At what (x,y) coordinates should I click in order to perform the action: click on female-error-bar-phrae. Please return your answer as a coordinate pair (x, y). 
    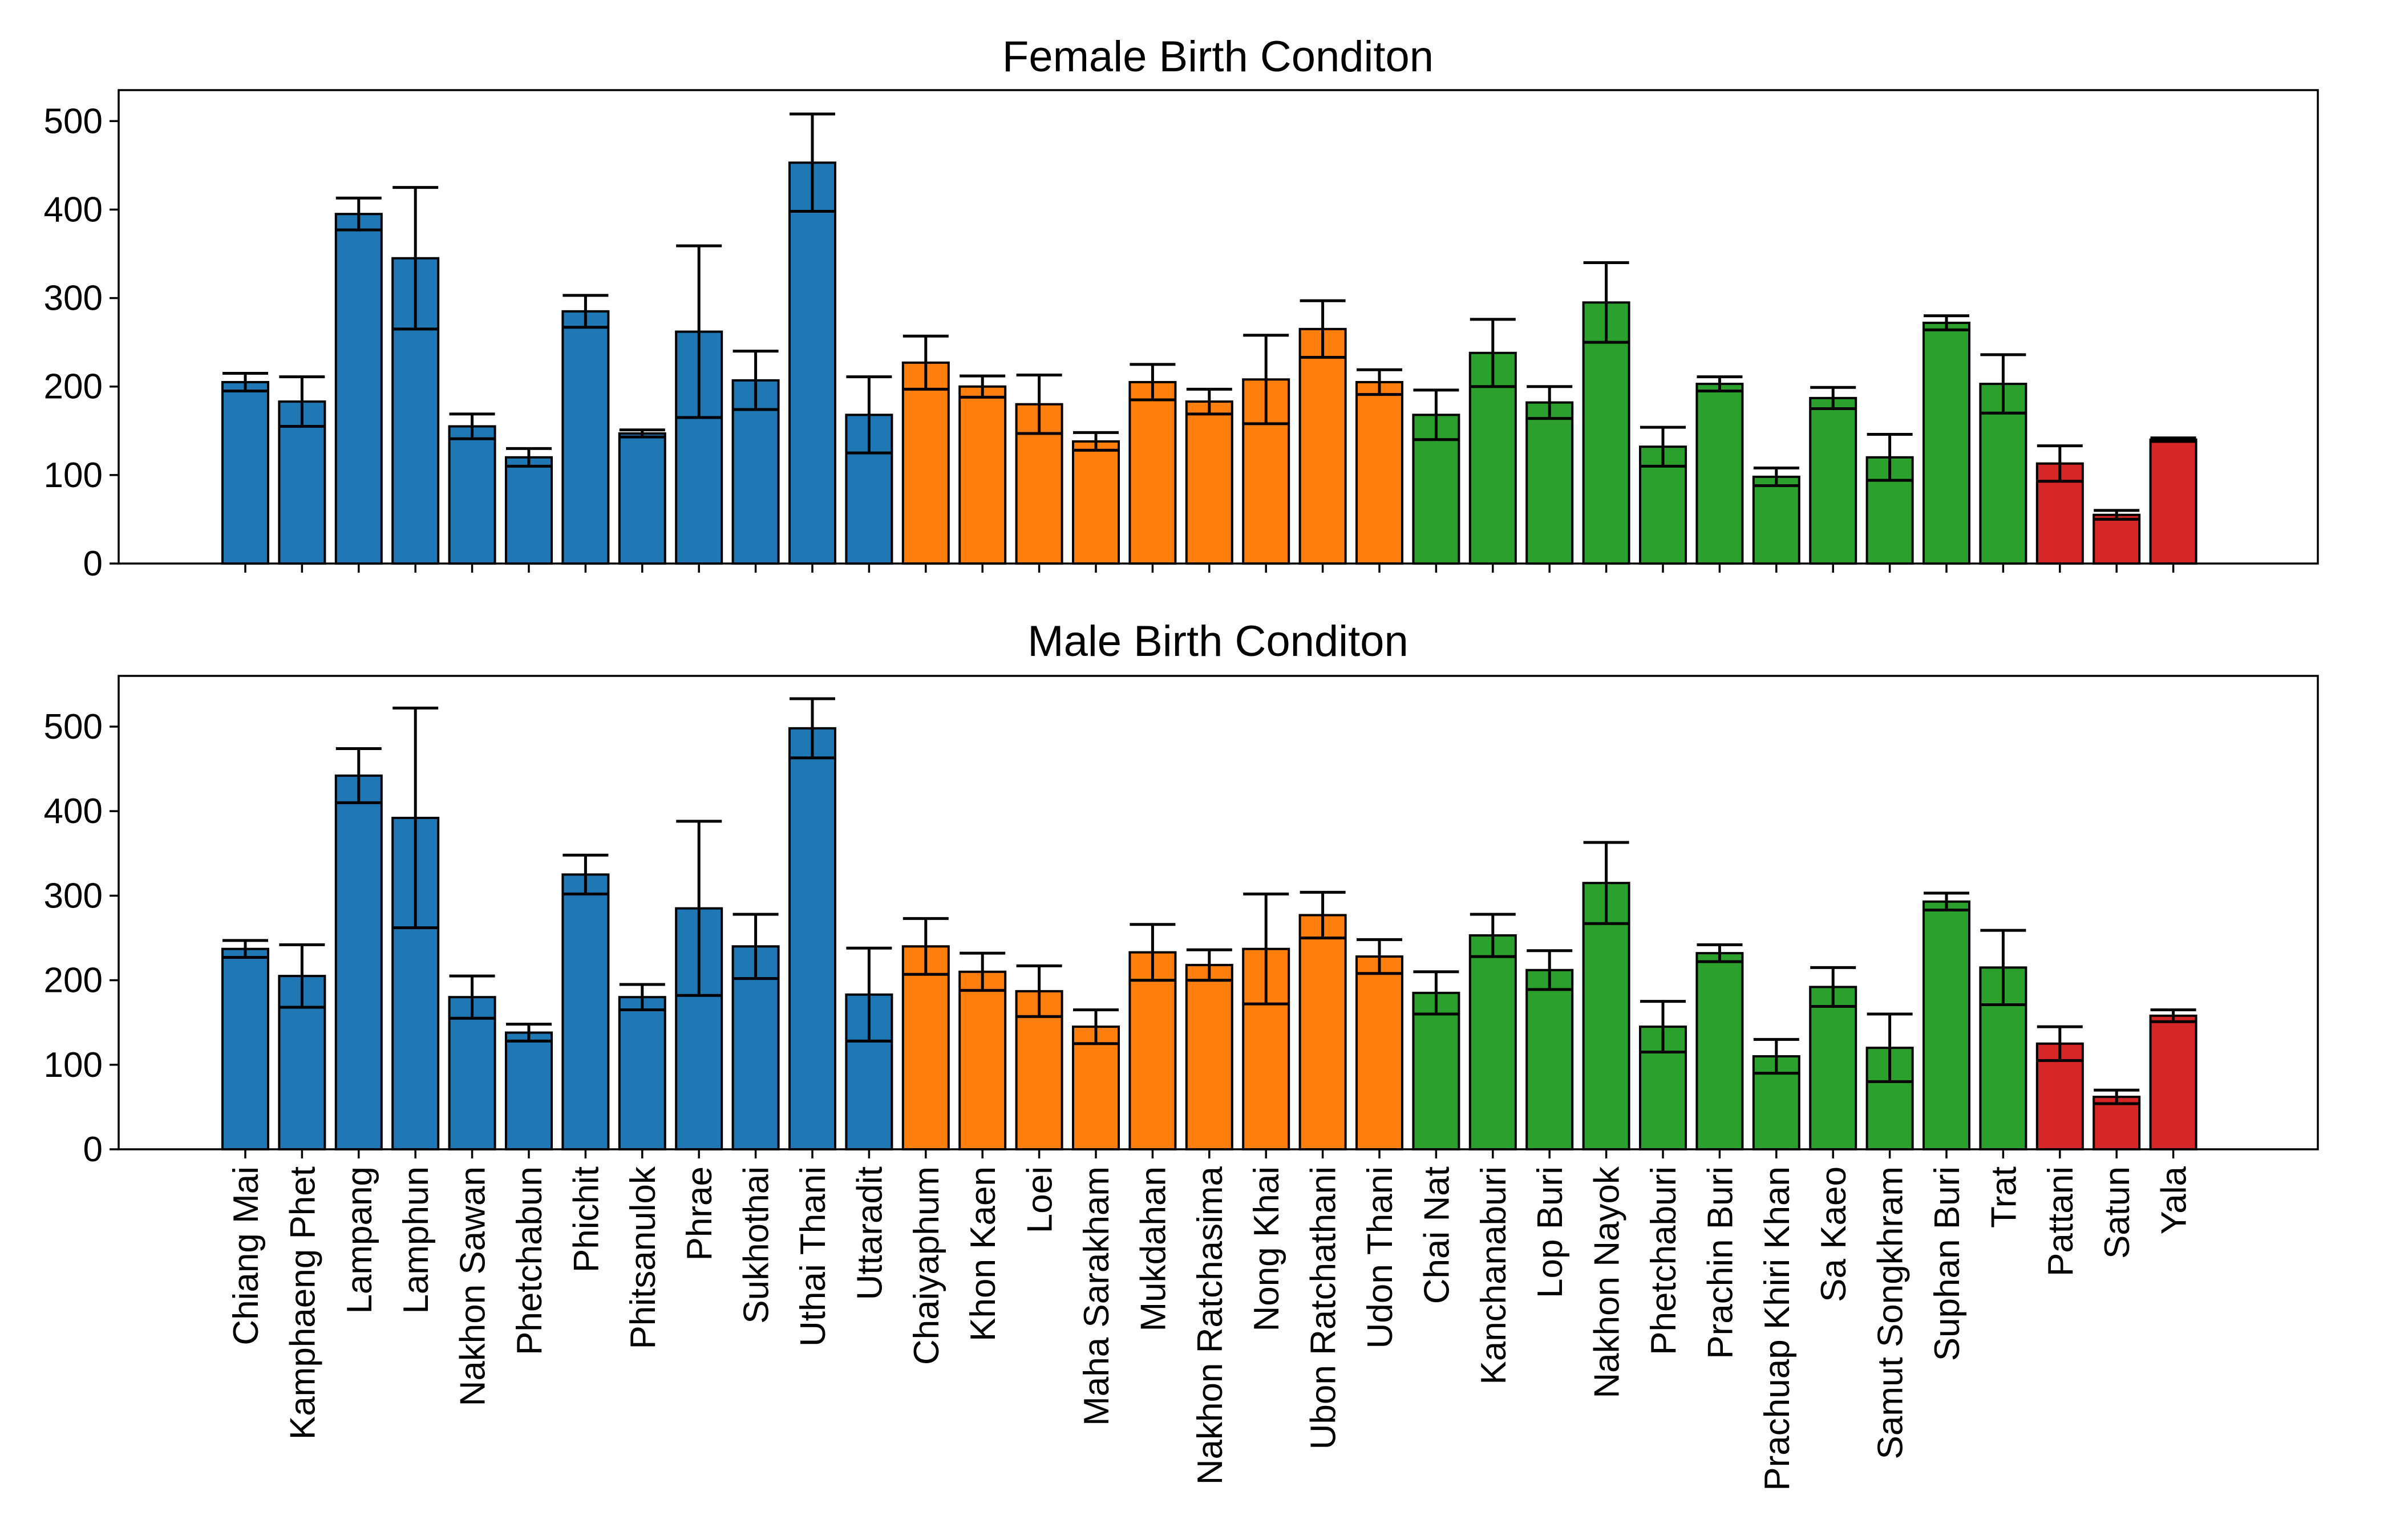
    Looking at the image, I should click on (699, 331).